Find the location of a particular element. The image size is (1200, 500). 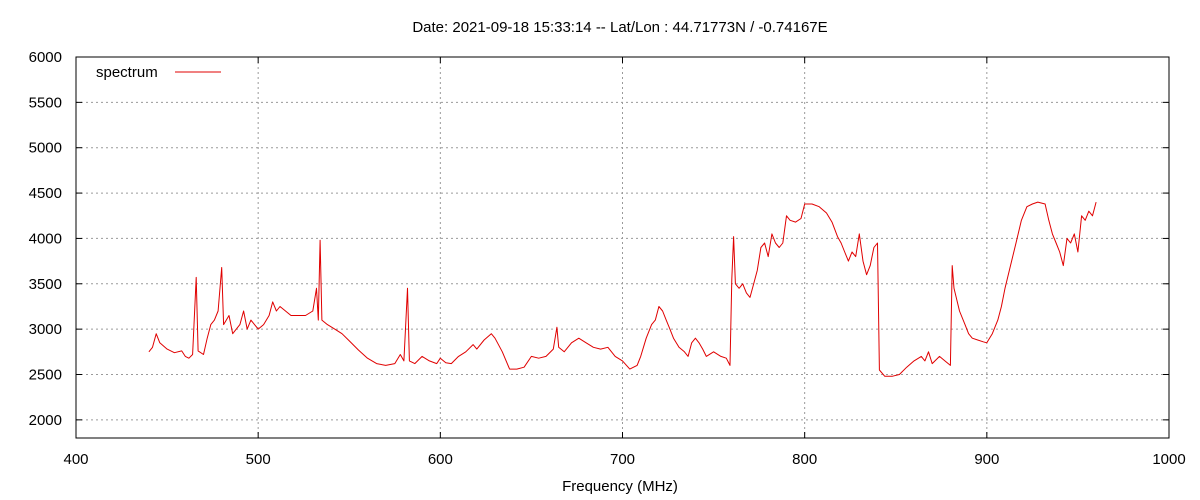

x-tick-label: 500 is located at coordinates (258, 459).